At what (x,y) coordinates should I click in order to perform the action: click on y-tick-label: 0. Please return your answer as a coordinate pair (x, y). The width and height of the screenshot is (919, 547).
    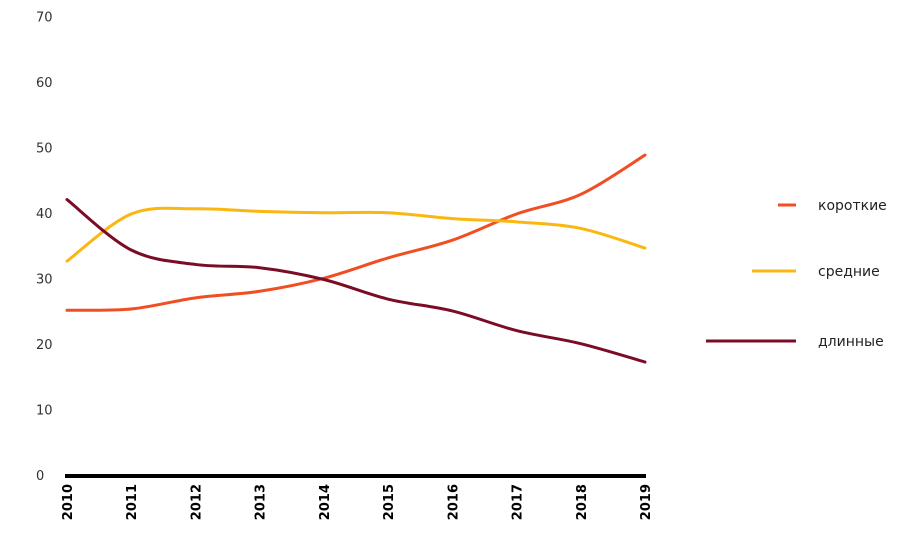
    Looking at the image, I should click on (40, 476).